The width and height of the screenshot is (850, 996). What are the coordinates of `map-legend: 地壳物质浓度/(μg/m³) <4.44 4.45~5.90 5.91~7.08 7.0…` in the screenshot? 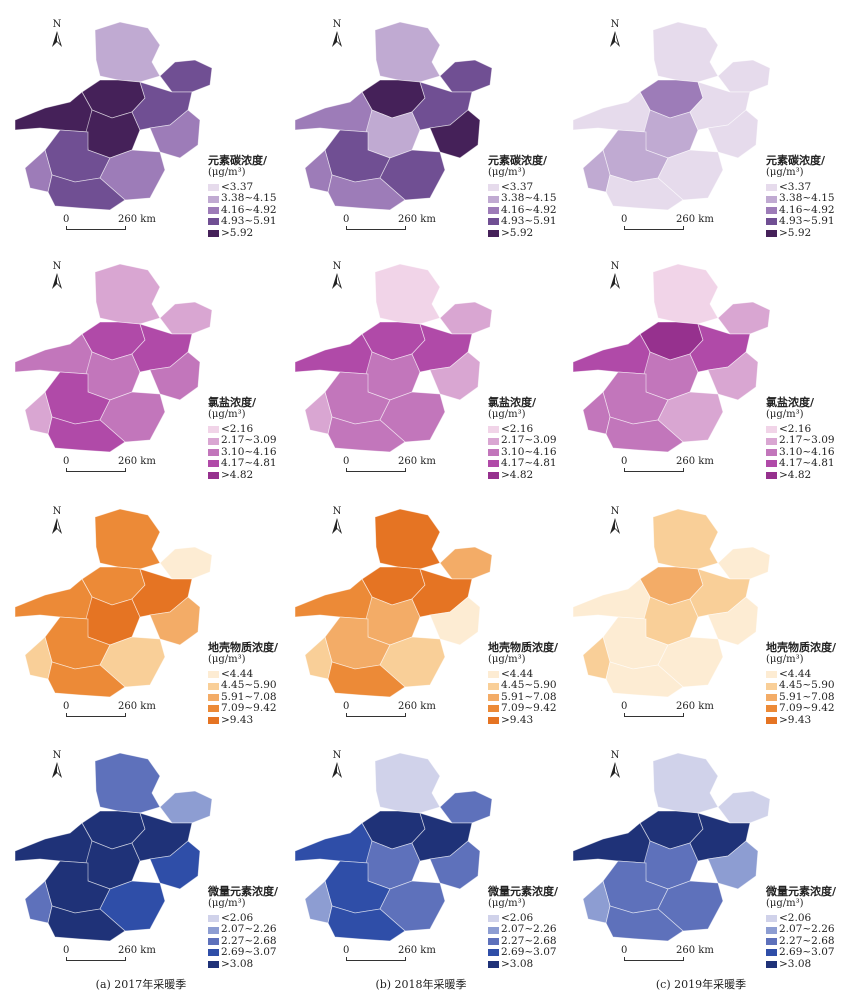 It's located at (253, 684).